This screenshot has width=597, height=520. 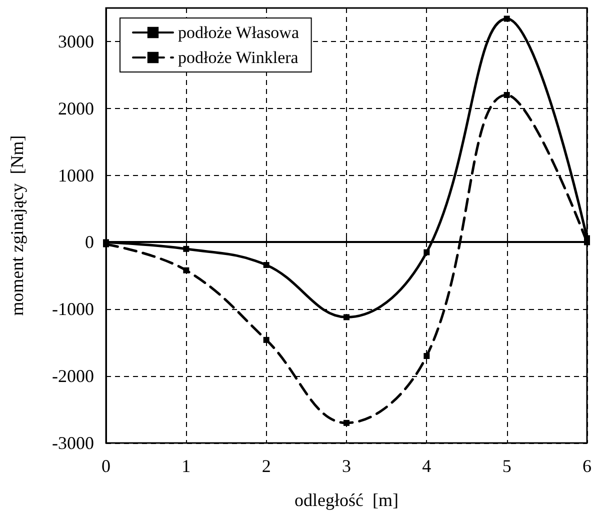 I want to click on x-axis-title: odległość [m], so click(x=346, y=500).